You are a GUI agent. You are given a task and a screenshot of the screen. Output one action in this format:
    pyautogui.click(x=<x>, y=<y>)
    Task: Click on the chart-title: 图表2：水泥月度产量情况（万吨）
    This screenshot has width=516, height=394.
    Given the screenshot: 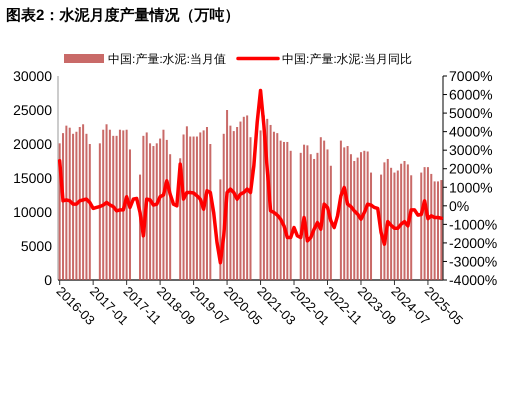 What is the action you would take?
    pyautogui.click(x=123, y=15)
    